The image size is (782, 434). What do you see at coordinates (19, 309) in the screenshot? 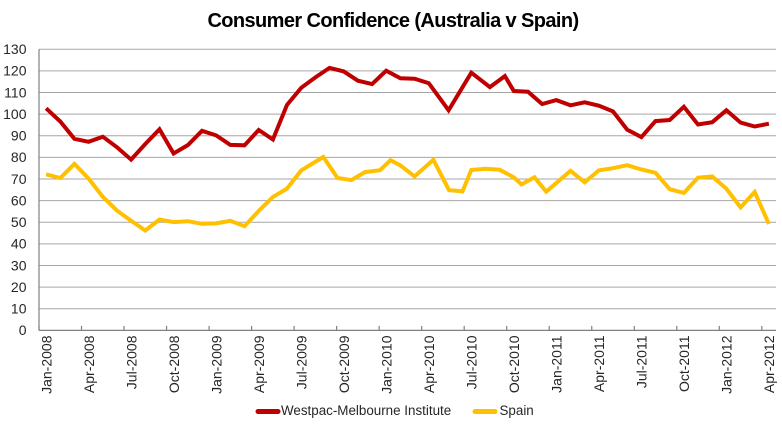
I see `svg-text: 10` at bounding box center [19, 309].